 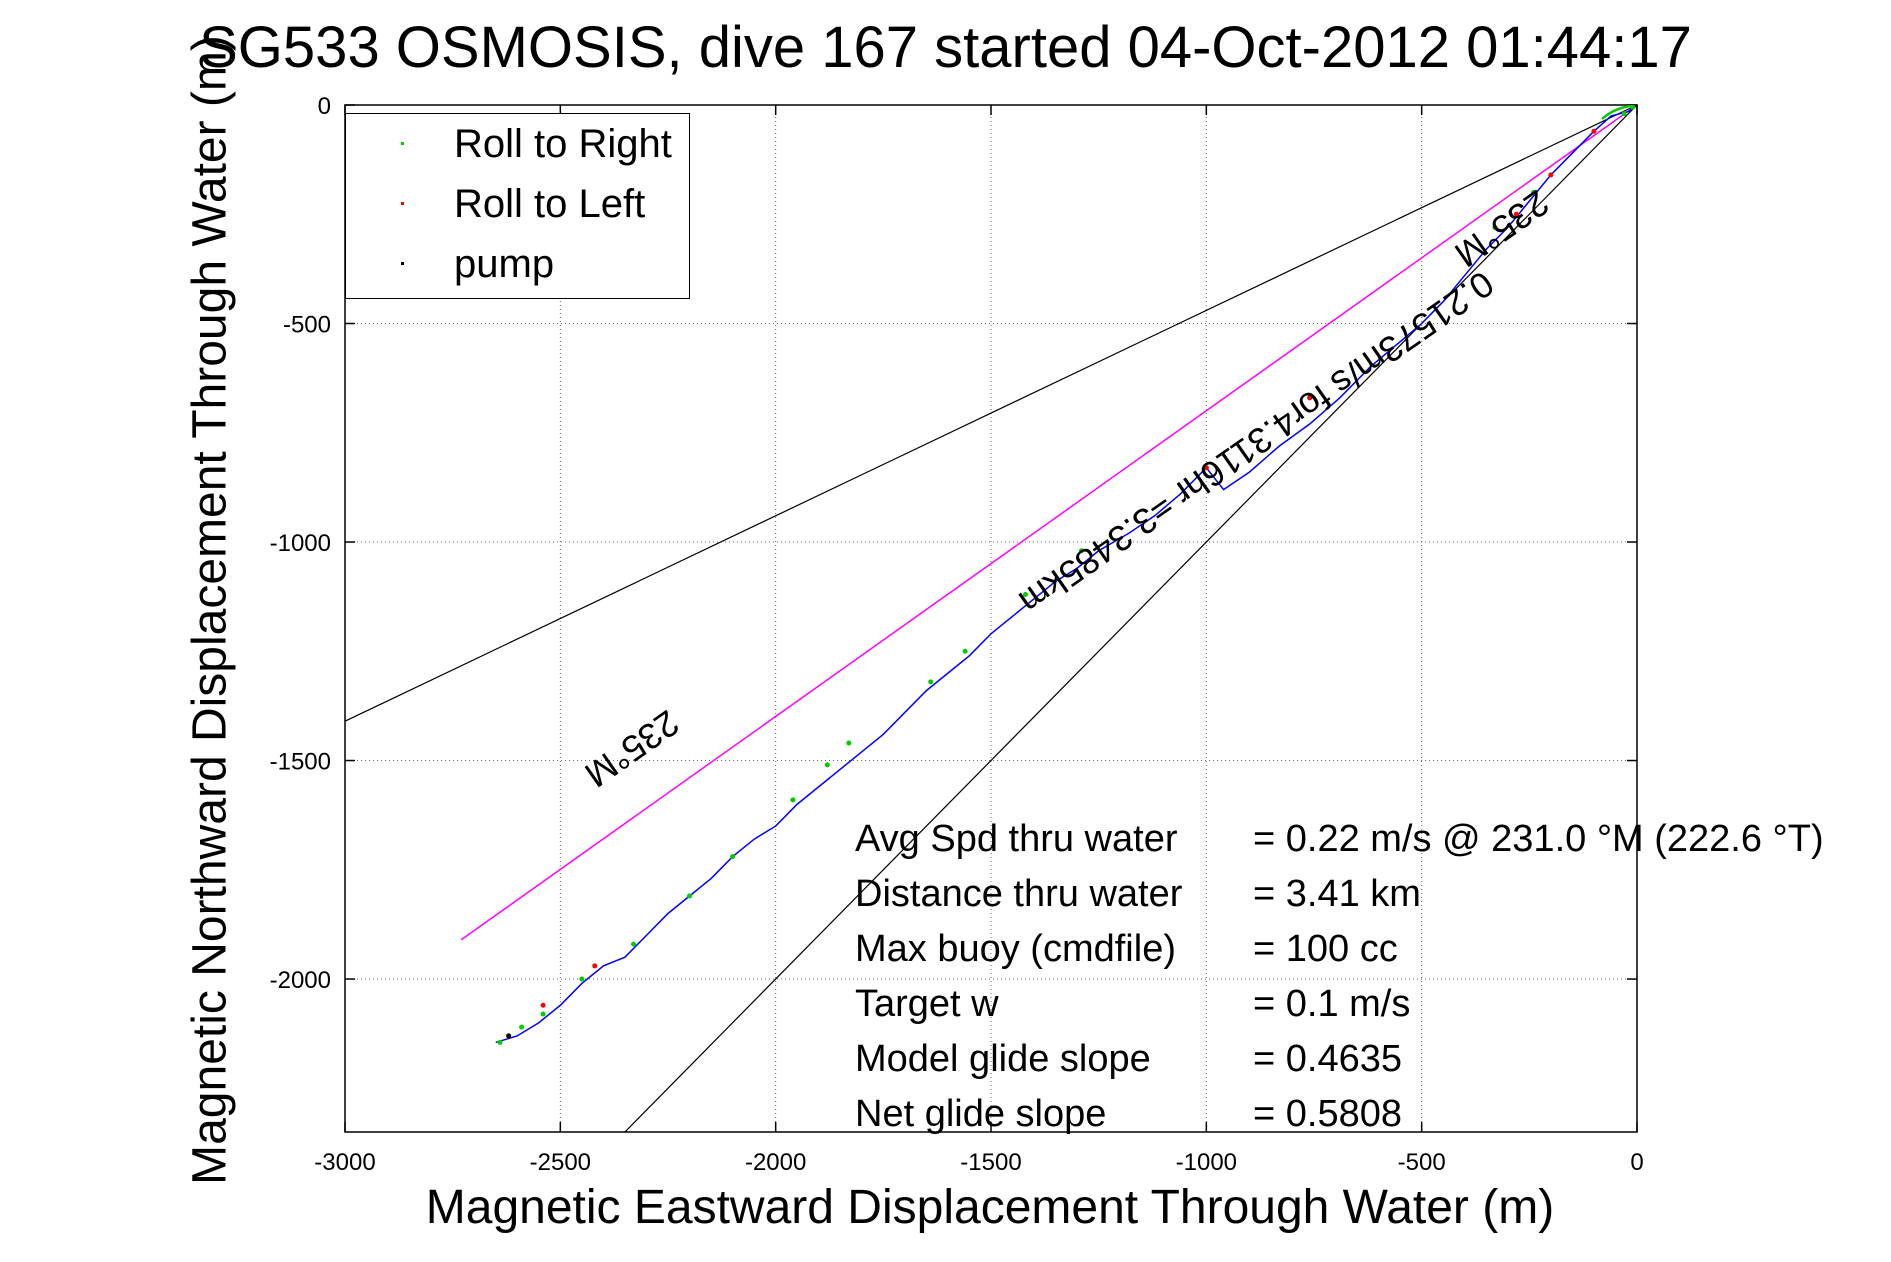 What do you see at coordinates (1327, 1059) in the screenshot?
I see `stat-value-model-glide: = 0.4635` at bounding box center [1327, 1059].